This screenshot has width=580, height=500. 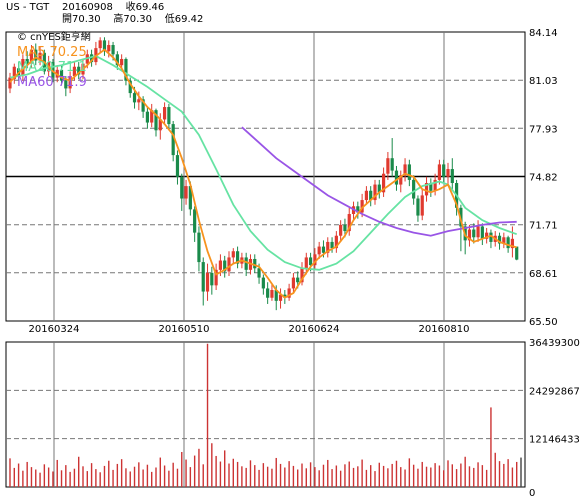 What do you see at coordinates (554, 418) in the screenshot?
I see `volume-y-ticks: 36439300 24292867 12146433 0` at bounding box center [554, 418].